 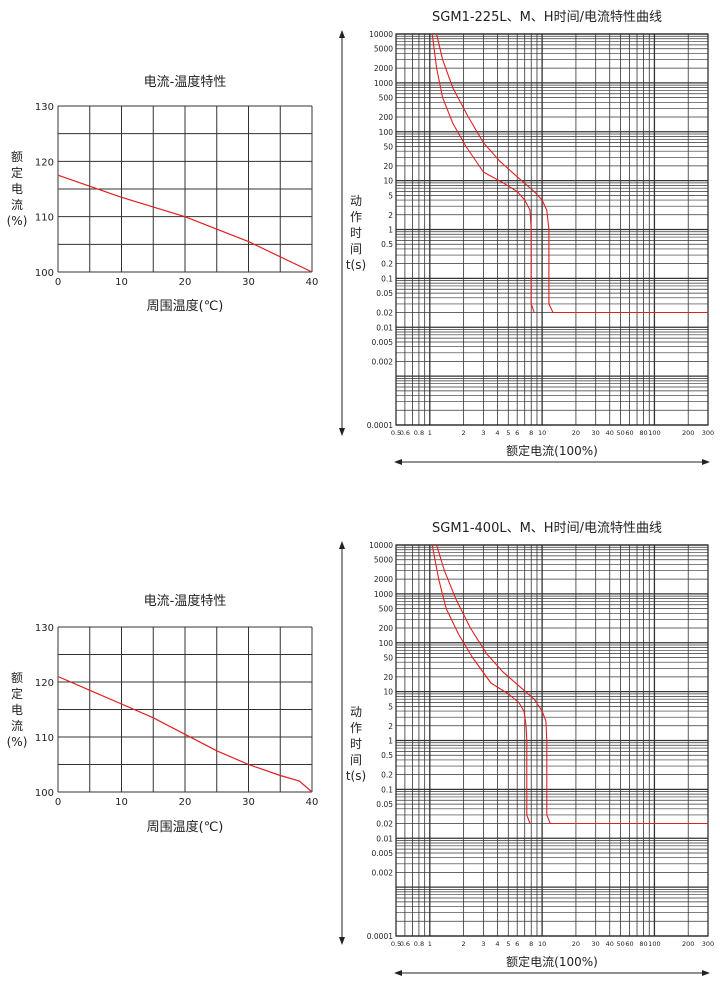 I want to click on x-tick-label: 3, so click(x=483, y=433).